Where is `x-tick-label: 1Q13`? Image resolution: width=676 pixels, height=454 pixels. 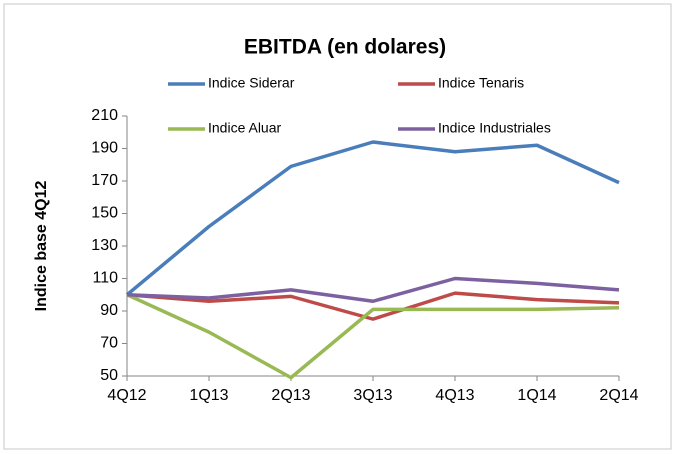 x-tick-label: 1Q13 is located at coordinates (208, 395).